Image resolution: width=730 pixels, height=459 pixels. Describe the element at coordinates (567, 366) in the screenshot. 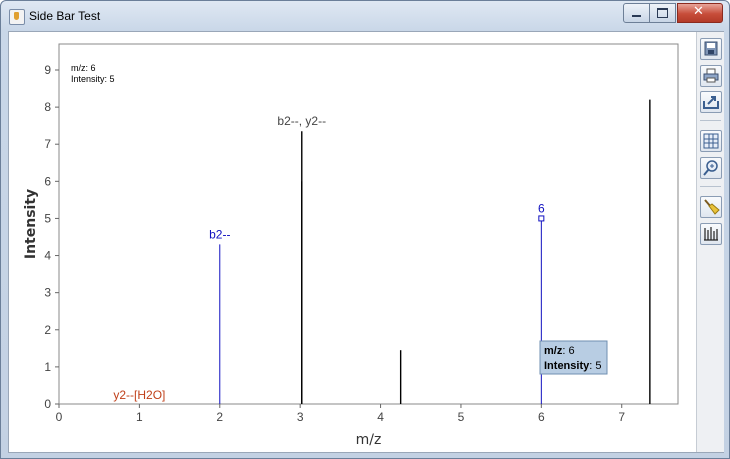

I see `tooltip-intensity-label: Intensity` at that location.